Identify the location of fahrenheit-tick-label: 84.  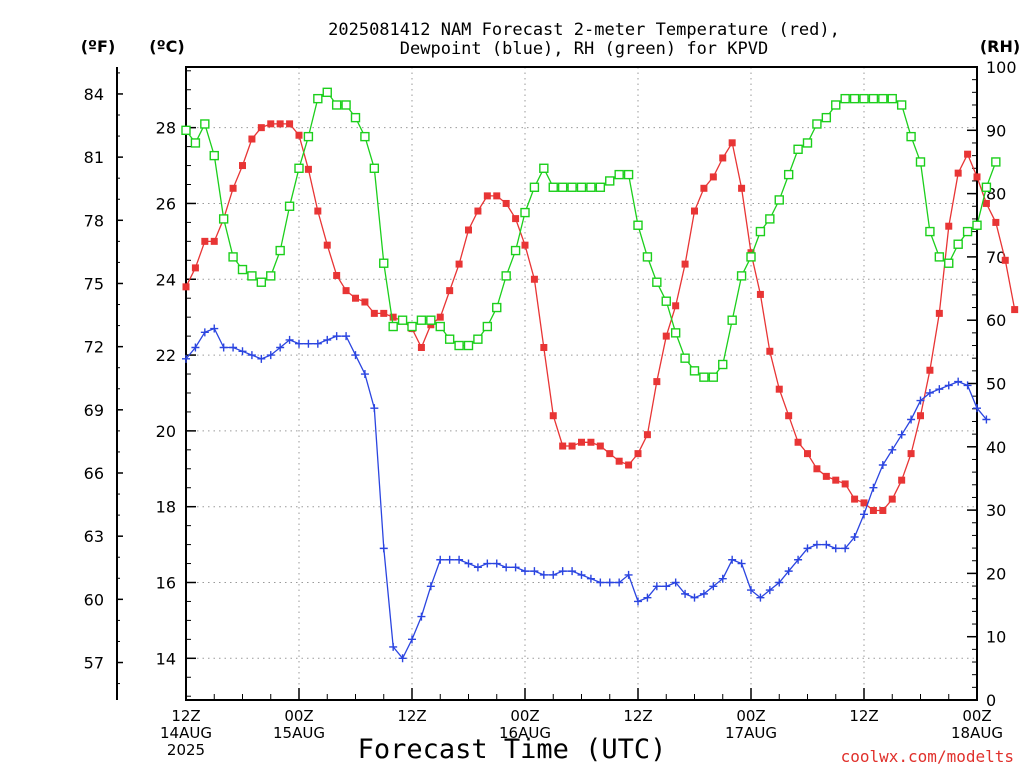
(94, 94).